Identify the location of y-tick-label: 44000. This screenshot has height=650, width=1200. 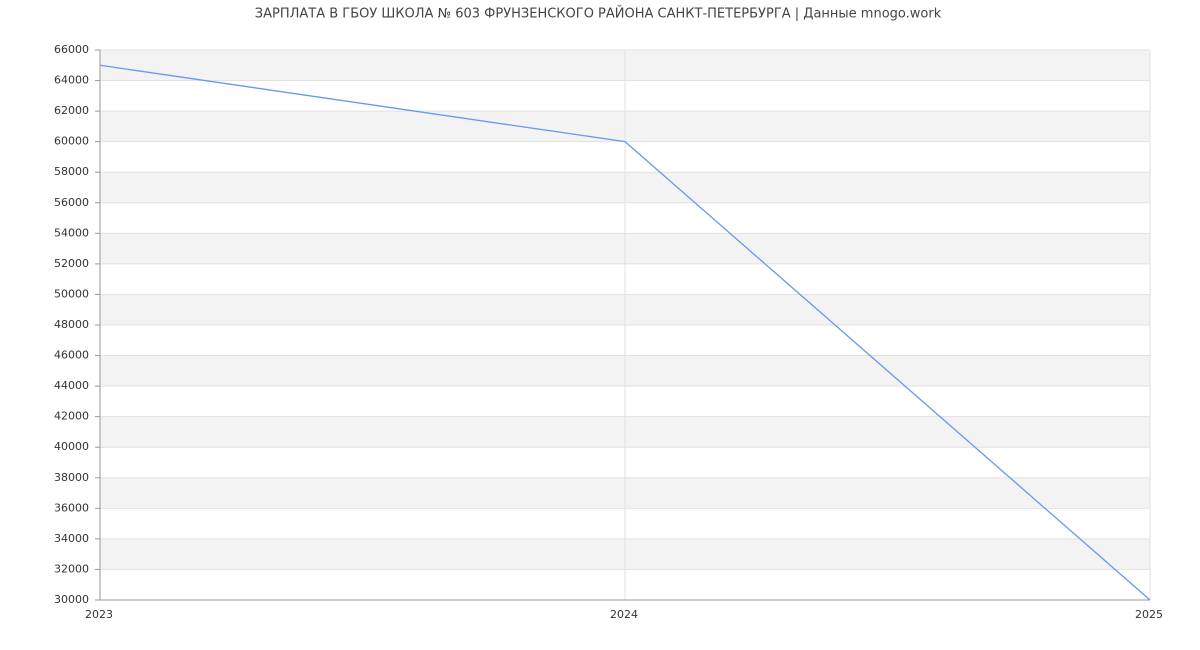
(71, 385).